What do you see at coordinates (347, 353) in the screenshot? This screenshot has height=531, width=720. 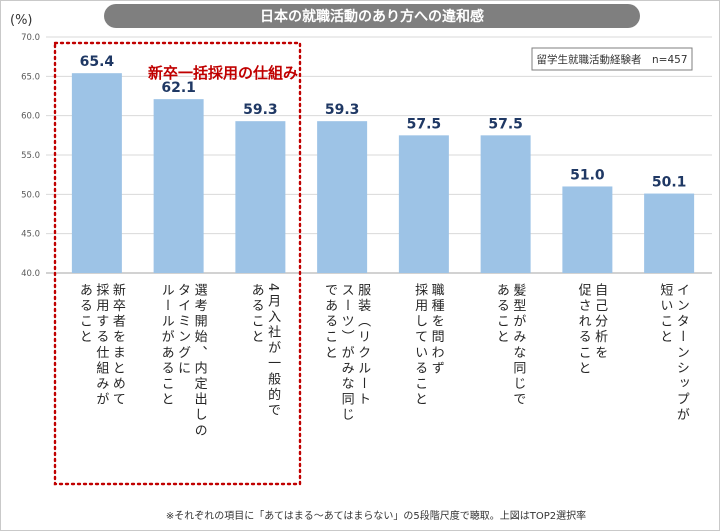 I see `category-label: スーツ）がみな同じ` at bounding box center [347, 353].